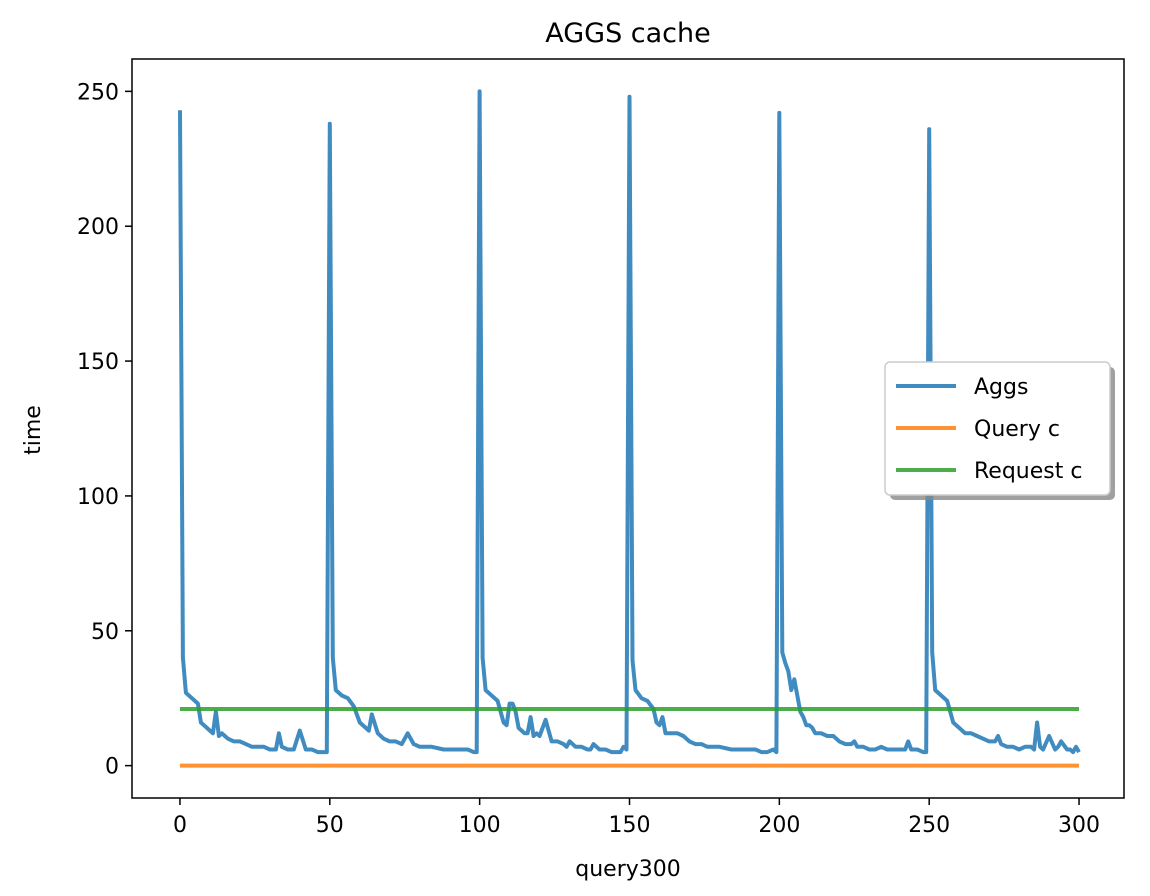 Image resolution: width=1150 pixels, height=896 pixels. I want to click on y-tick-label: 100, so click(98, 497).